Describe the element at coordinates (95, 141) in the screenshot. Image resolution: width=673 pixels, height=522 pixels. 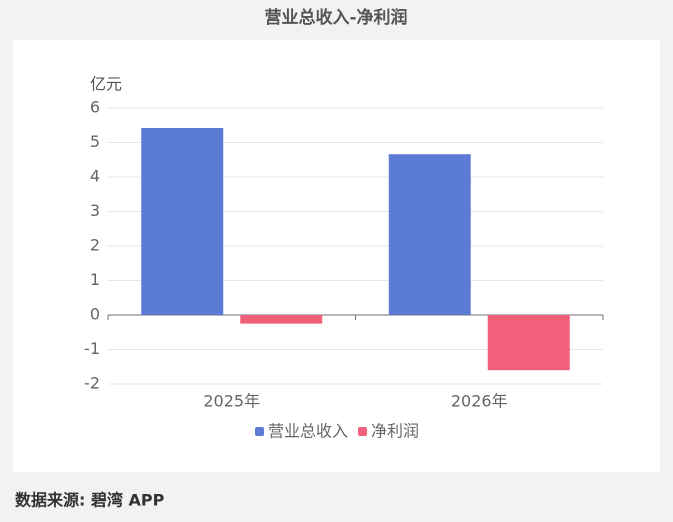
I see `y-tick-label: 5` at that location.